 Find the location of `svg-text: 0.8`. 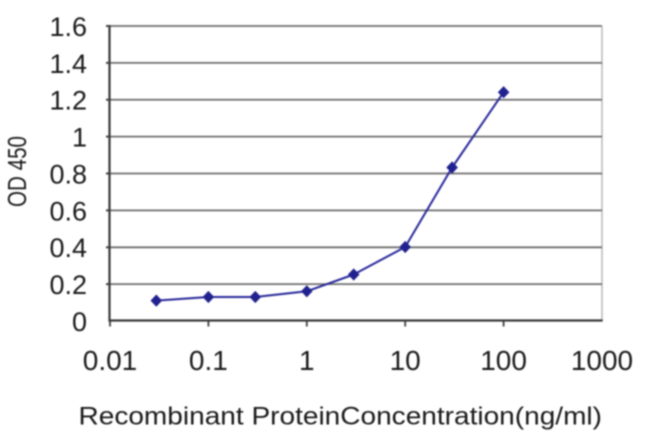

svg-text: 0.8 is located at coordinates (68, 174).